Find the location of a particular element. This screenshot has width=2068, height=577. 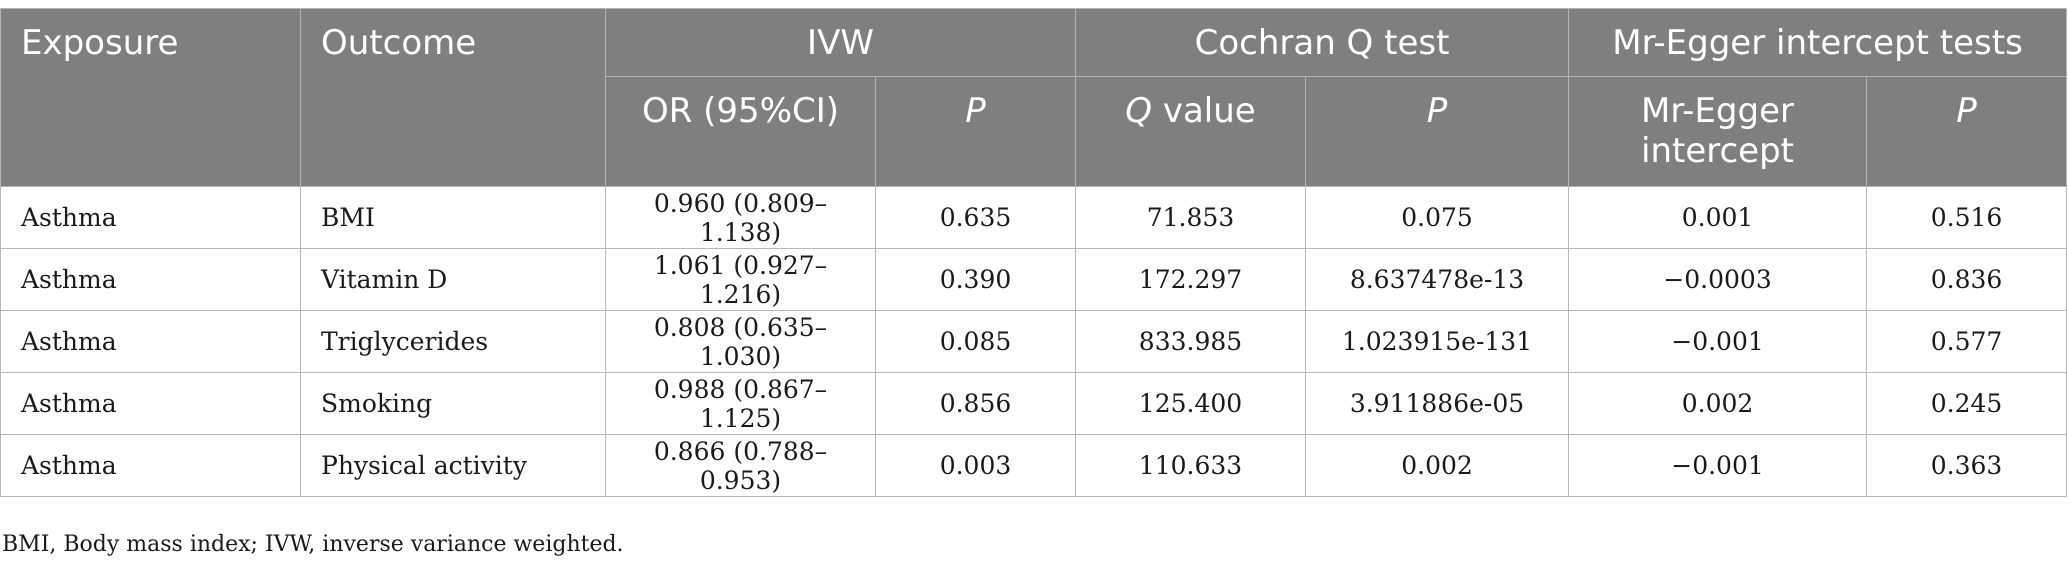

header-q-value-label: value is located at coordinates (1204, 111).